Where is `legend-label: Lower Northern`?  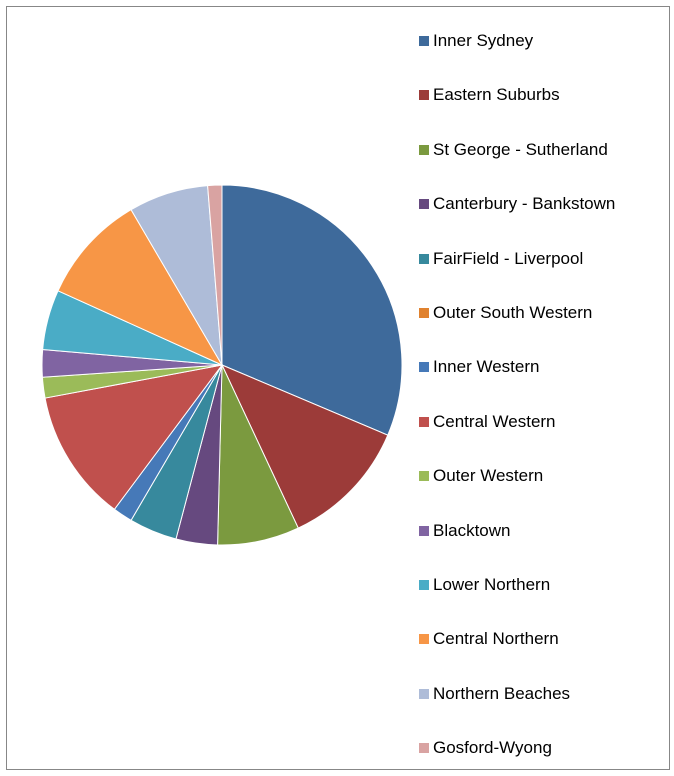
legend-label: Lower Northern is located at coordinates (492, 584).